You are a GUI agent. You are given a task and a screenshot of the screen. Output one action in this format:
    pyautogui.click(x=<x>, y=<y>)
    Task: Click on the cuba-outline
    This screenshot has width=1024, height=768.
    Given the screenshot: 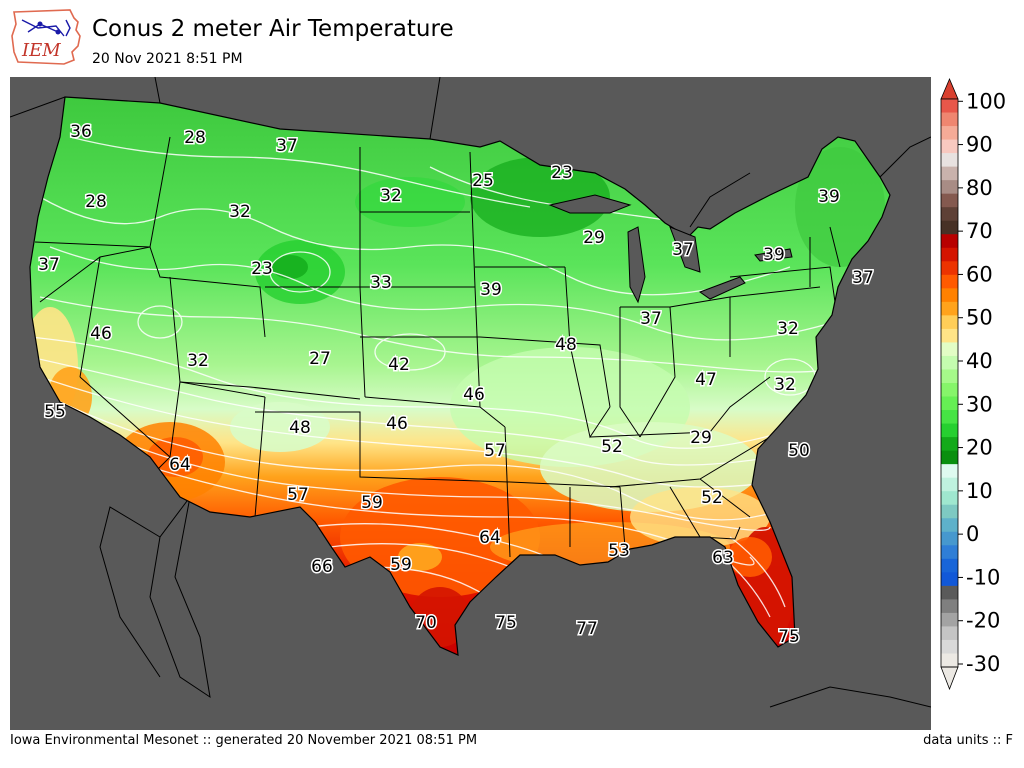 What is the action you would take?
    pyautogui.click(x=850, y=697)
    